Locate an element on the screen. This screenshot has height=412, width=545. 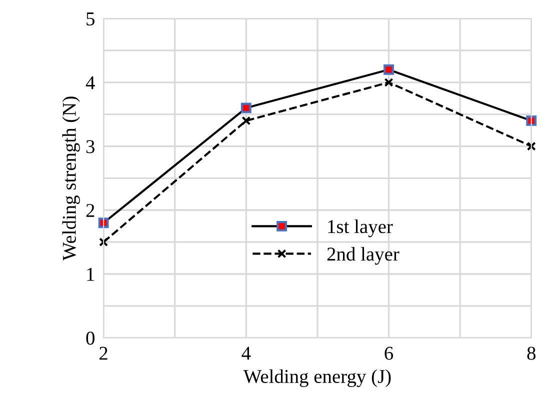
y-axis-title: Welding strength (N) is located at coordinates (71, 178).